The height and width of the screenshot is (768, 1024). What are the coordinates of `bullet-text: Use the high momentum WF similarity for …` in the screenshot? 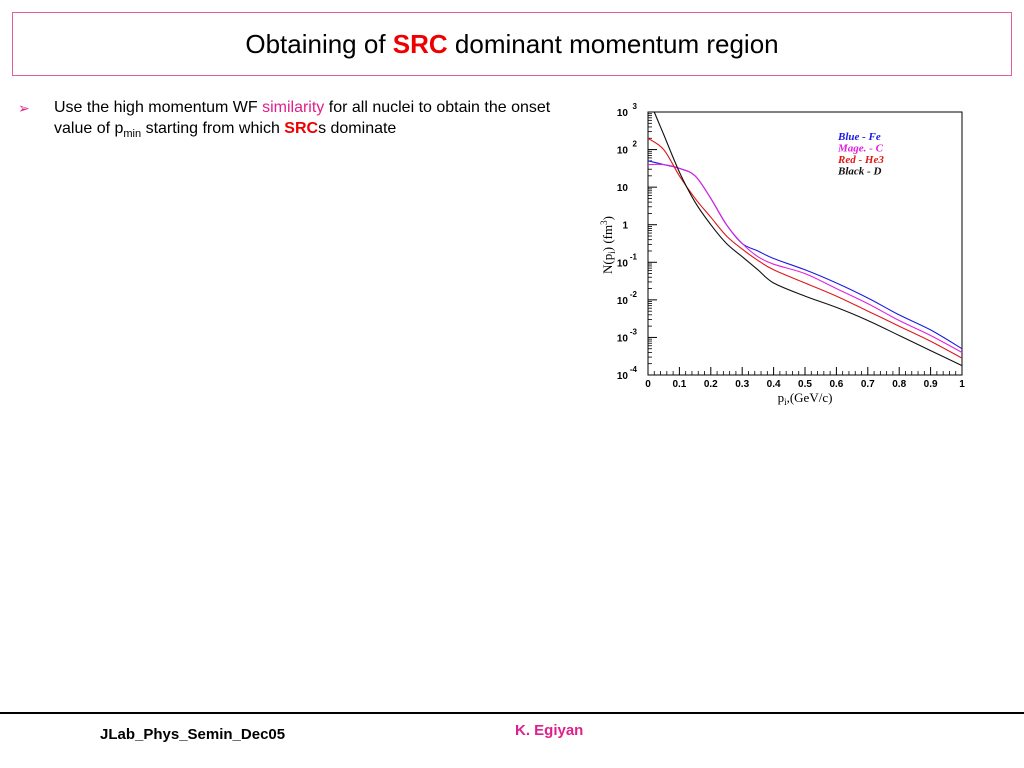 It's located at (306, 119).